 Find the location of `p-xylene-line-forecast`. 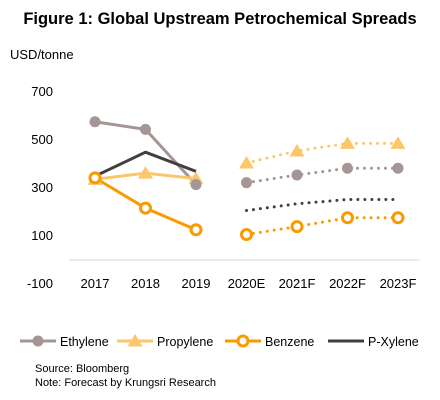

p-xylene-line-forecast is located at coordinates (322, 205).